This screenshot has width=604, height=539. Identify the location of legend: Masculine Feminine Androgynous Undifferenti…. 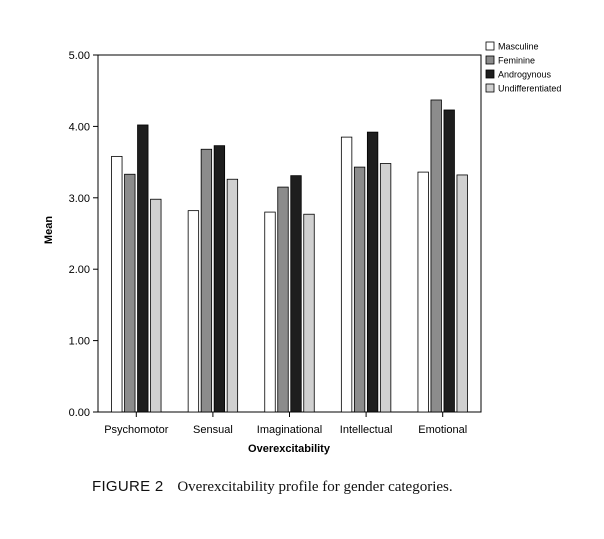
(523, 67).